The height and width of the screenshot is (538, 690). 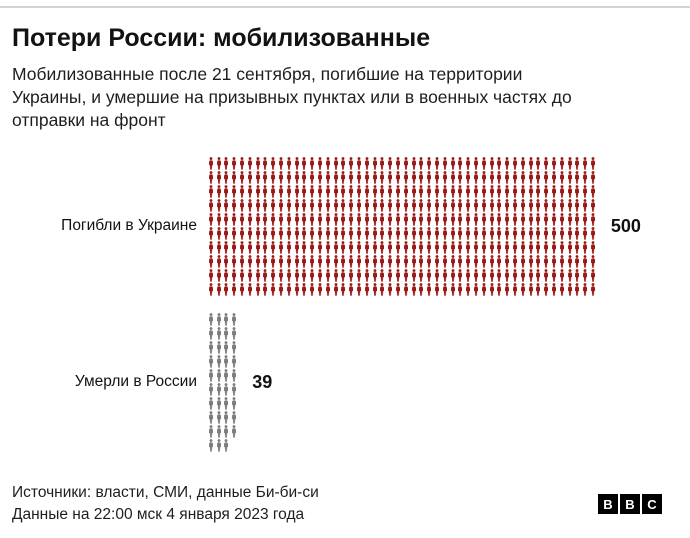 What do you see at coordinates (630, 504) in the screenshot?
I see `bbc-logo-block: B` at bounding box center [630, 504].